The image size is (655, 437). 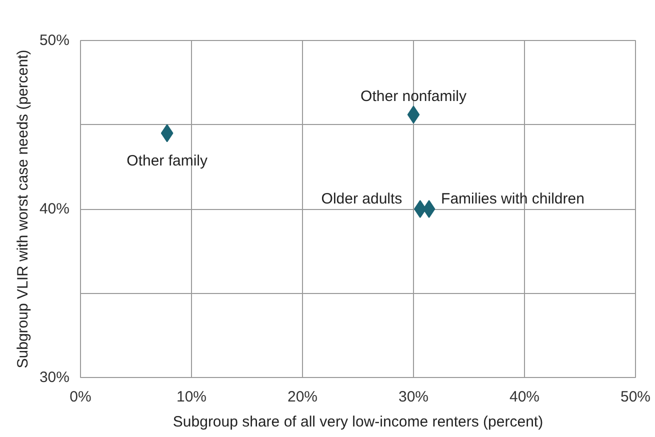 What do you see at coordinates (81, 397) in the screenshot?
I see `x-tick-label: 0%` at bounding box center [81, 397].